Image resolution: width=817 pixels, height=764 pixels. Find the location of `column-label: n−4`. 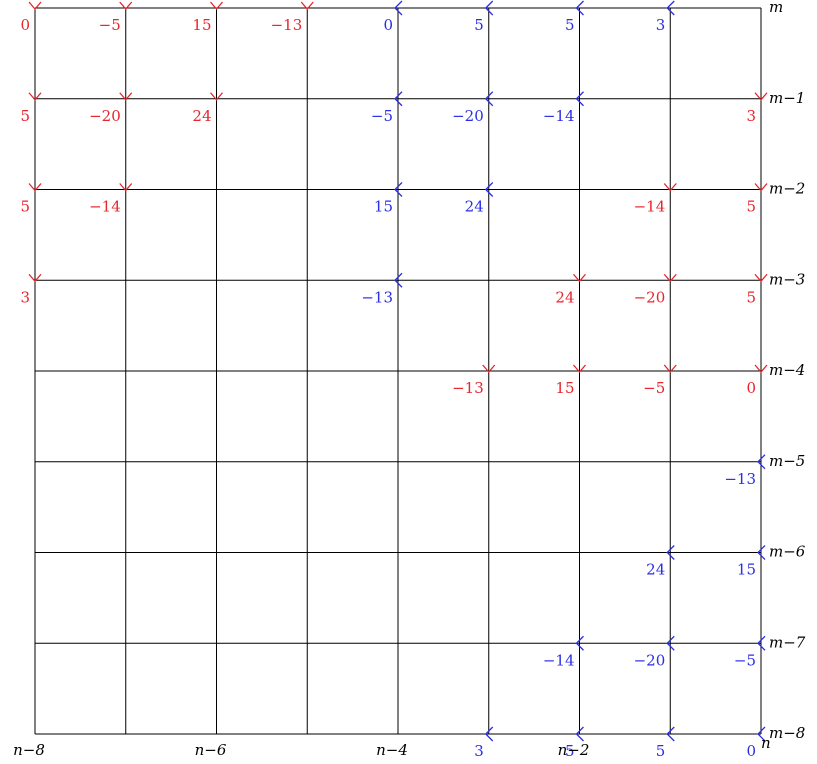

column-label: n−4 is located at coordinates (392, 750).